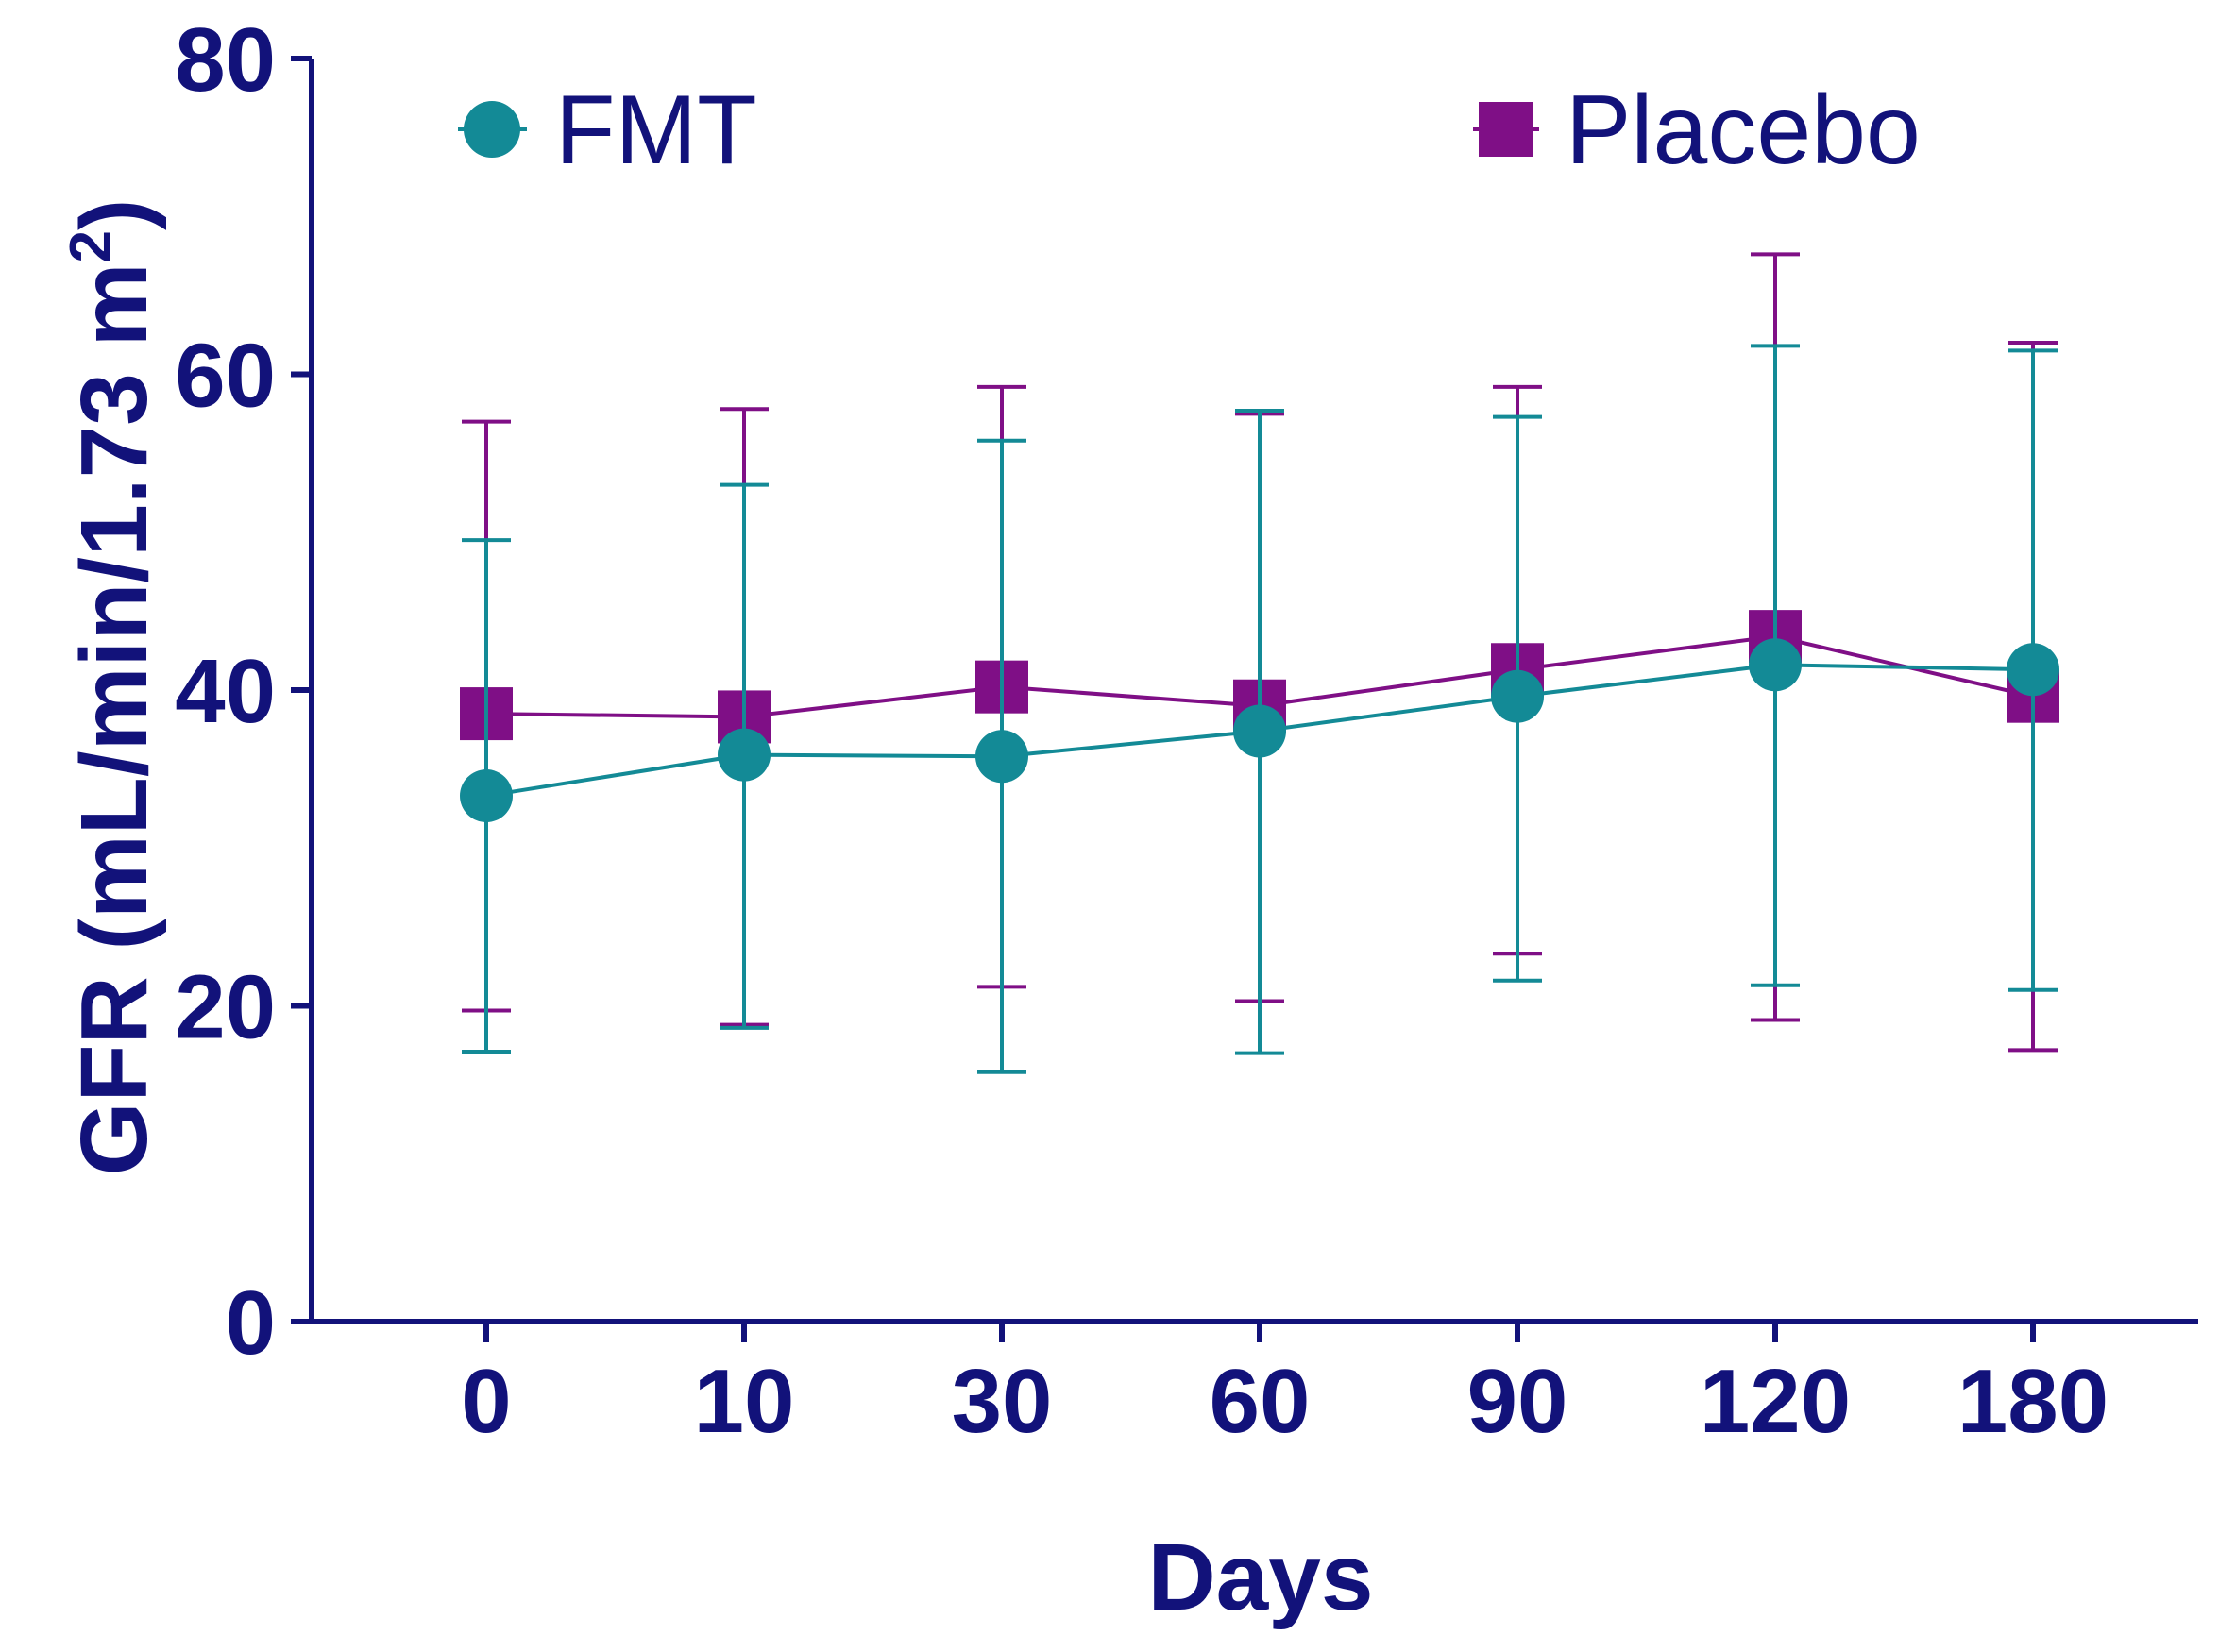 This screenshot has width=2236, height=1652. Describe the element at coordinates (226, 376) in the screenshot. I see `y-tick-label-60: 60` at that location.